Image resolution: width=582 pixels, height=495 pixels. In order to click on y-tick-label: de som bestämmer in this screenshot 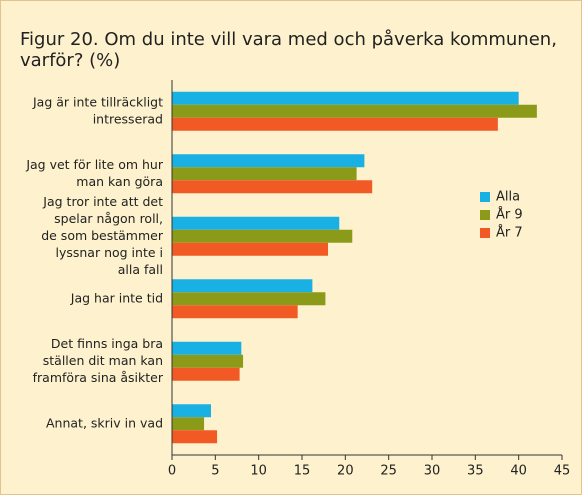, I will do `click(102, 235)`.